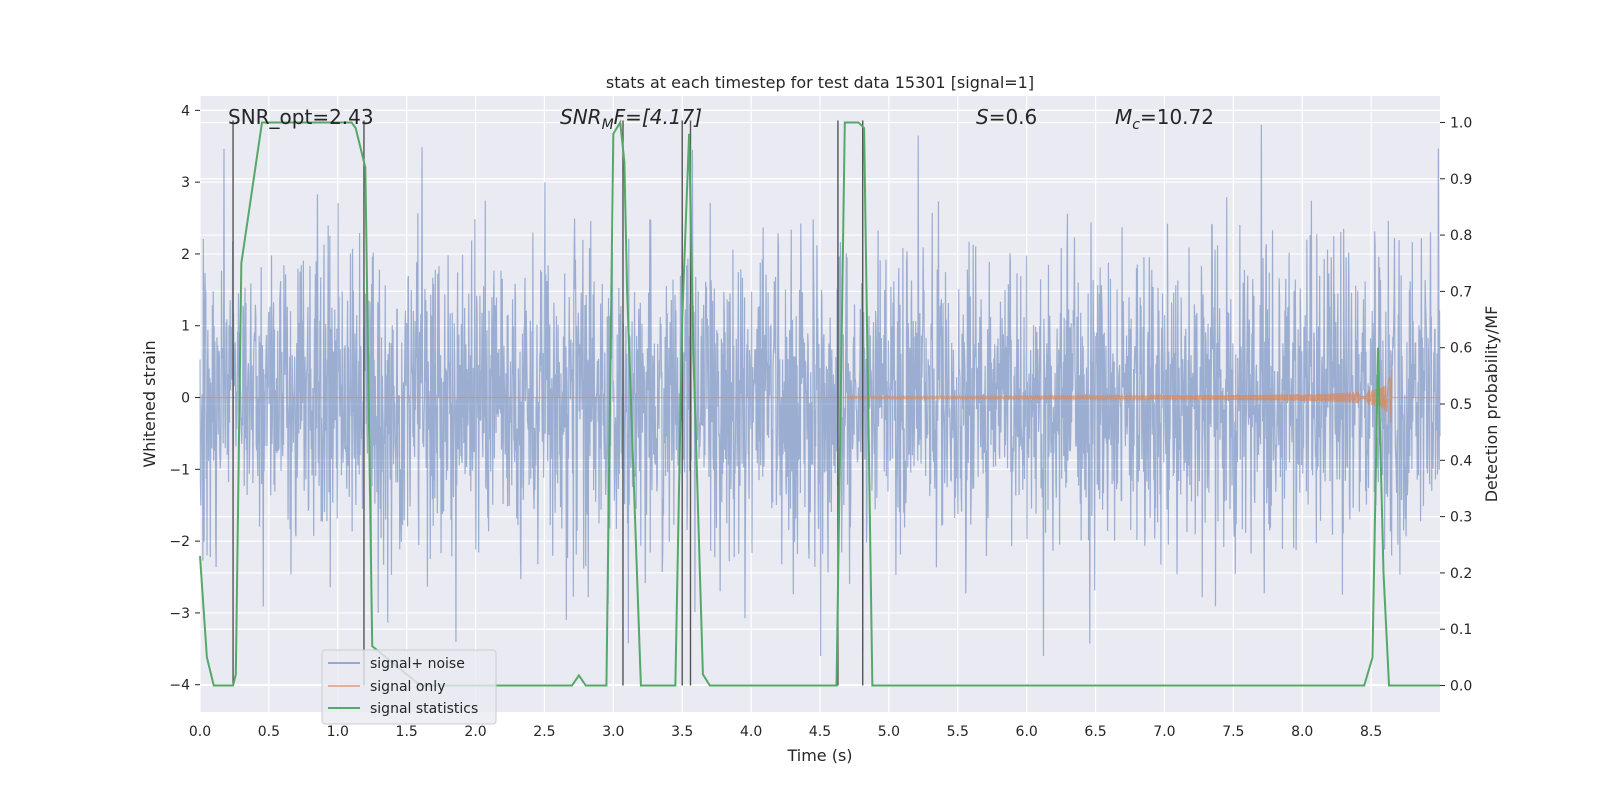  I want to click on signal-only-line, so click(820, 396).